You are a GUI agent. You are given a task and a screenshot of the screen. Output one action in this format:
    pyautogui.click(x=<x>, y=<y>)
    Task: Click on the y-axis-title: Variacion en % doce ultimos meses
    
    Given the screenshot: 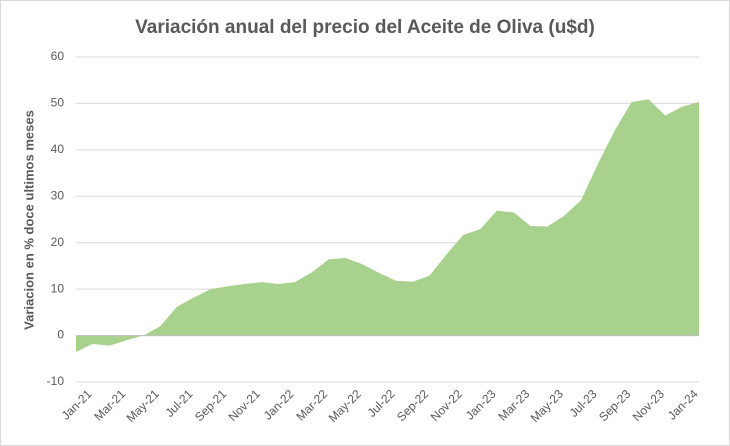 What is the action you would take?
    pyautogui.click(x=28, y=220)
    